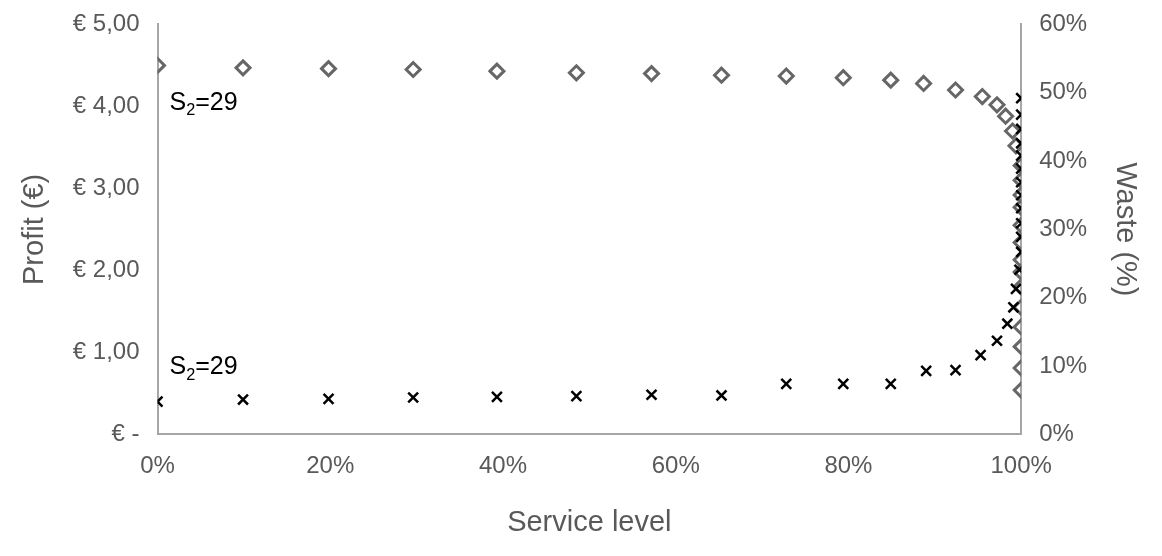 Image resolution: width=1162 pixels, height=556 pixels. I want to click on y-tick-label: € 4,00, so click(106, 105).